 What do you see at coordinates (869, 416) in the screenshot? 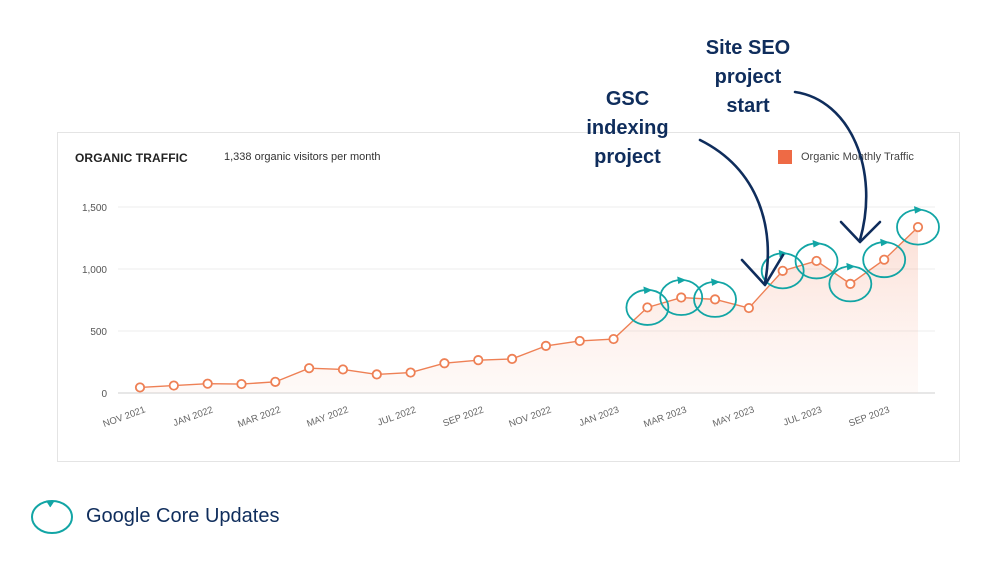
I see `x-tick-label: SEP 2023` at bounding box center [869, 416].